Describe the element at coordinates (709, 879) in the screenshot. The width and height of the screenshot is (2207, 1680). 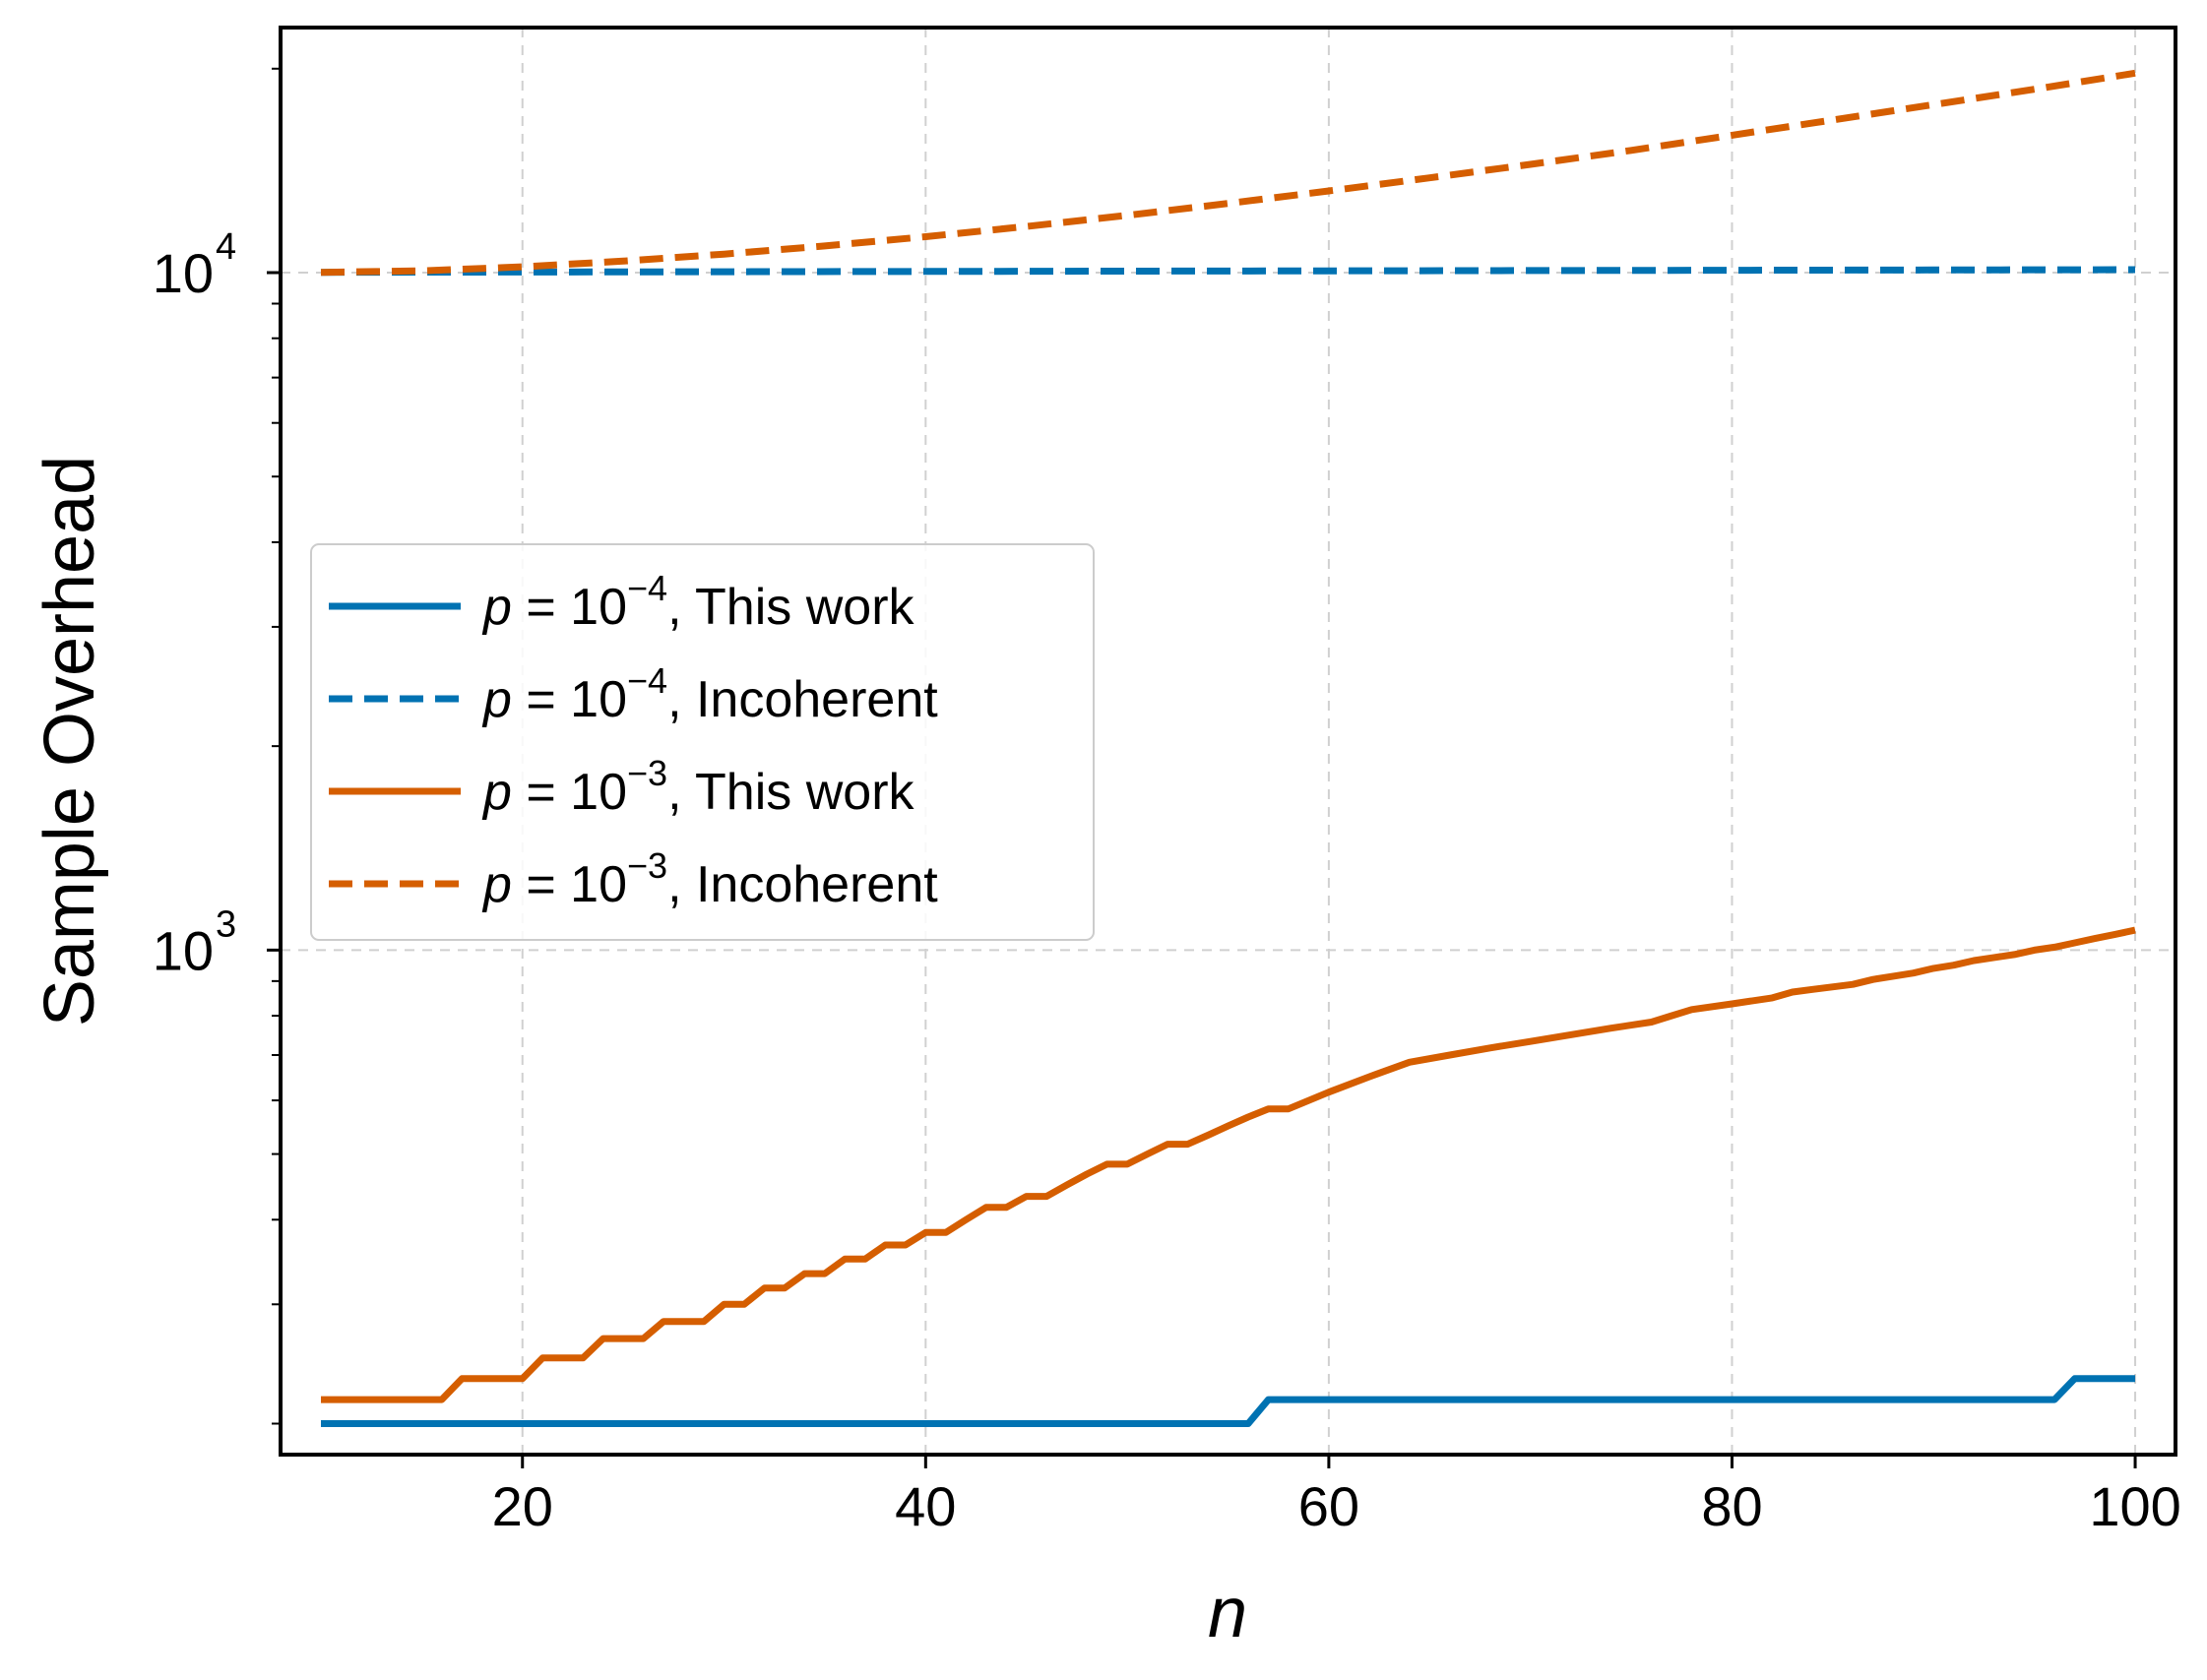
I see `legend-label-4: p = 10−3, Incoherent` at that location.